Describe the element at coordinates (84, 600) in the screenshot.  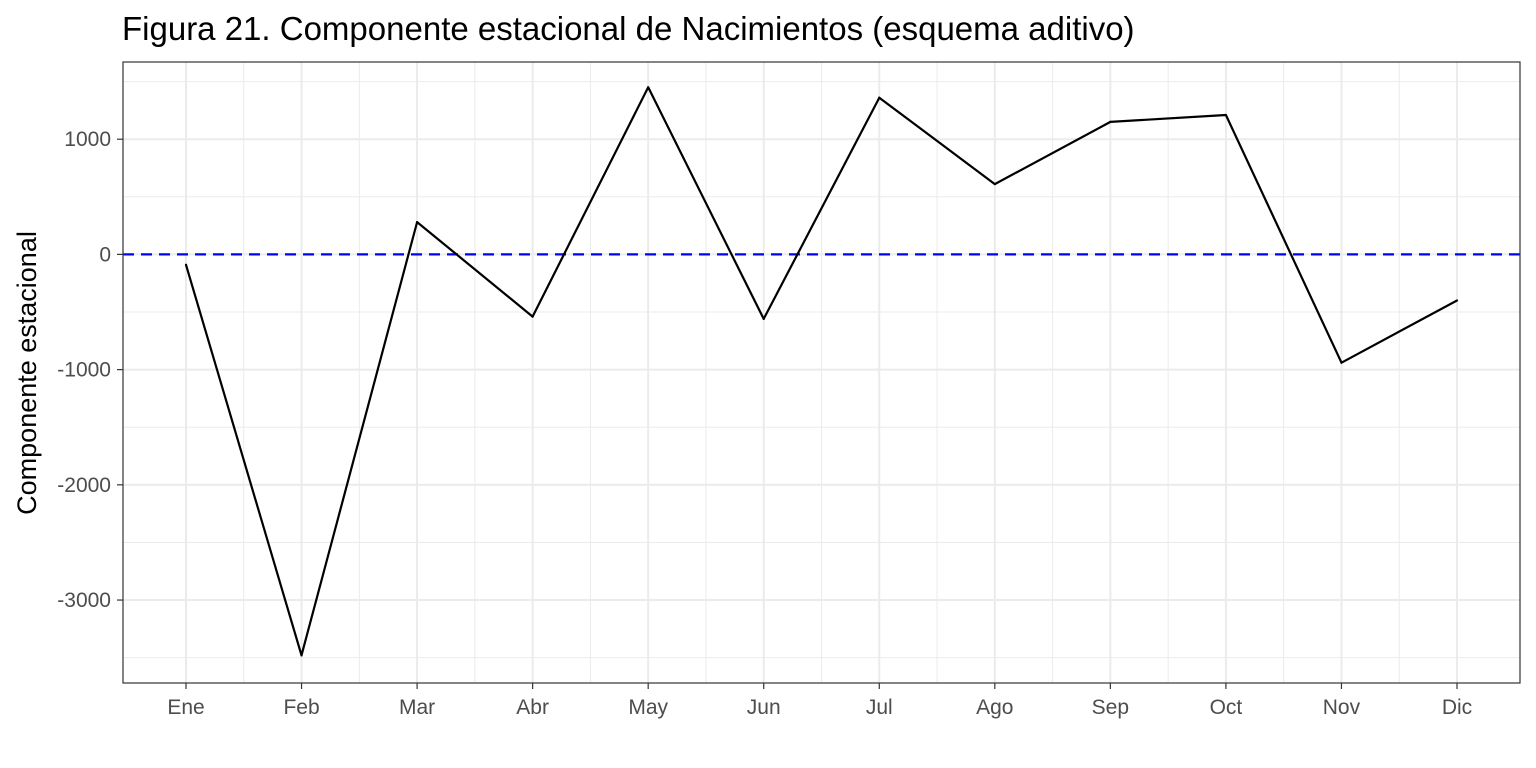
I see `y-tick-label: -3000` at that location.